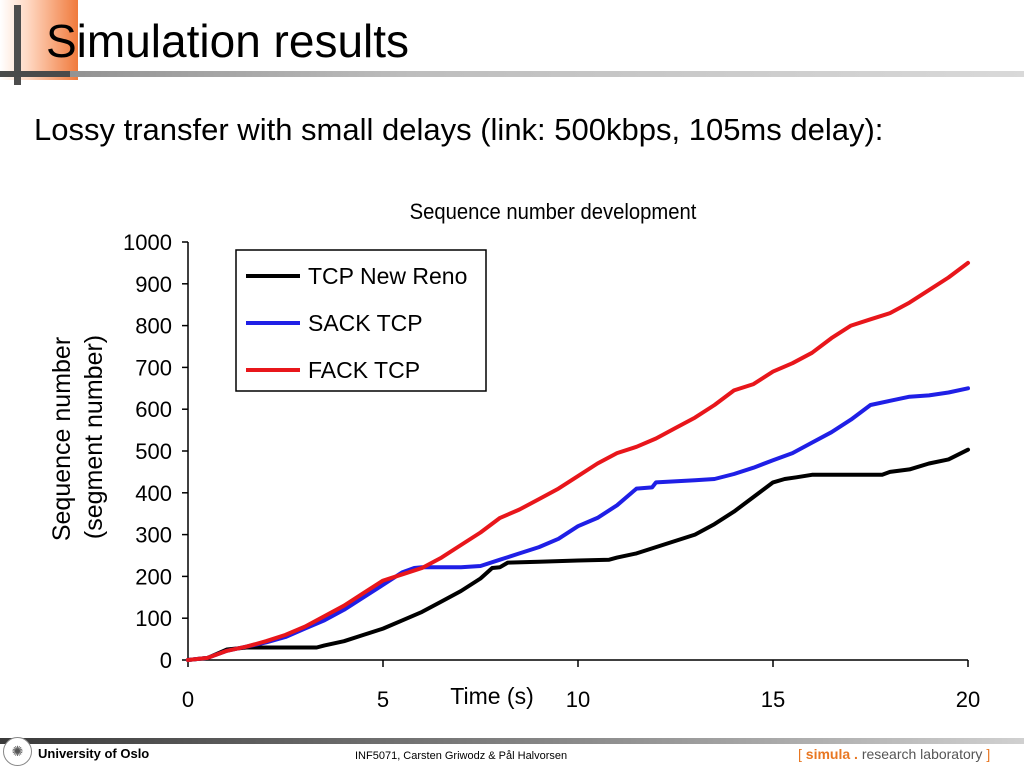  Describe the element at coordinates (153, 367) in the screenshot. I see `y-tick-label: 700` at that location.